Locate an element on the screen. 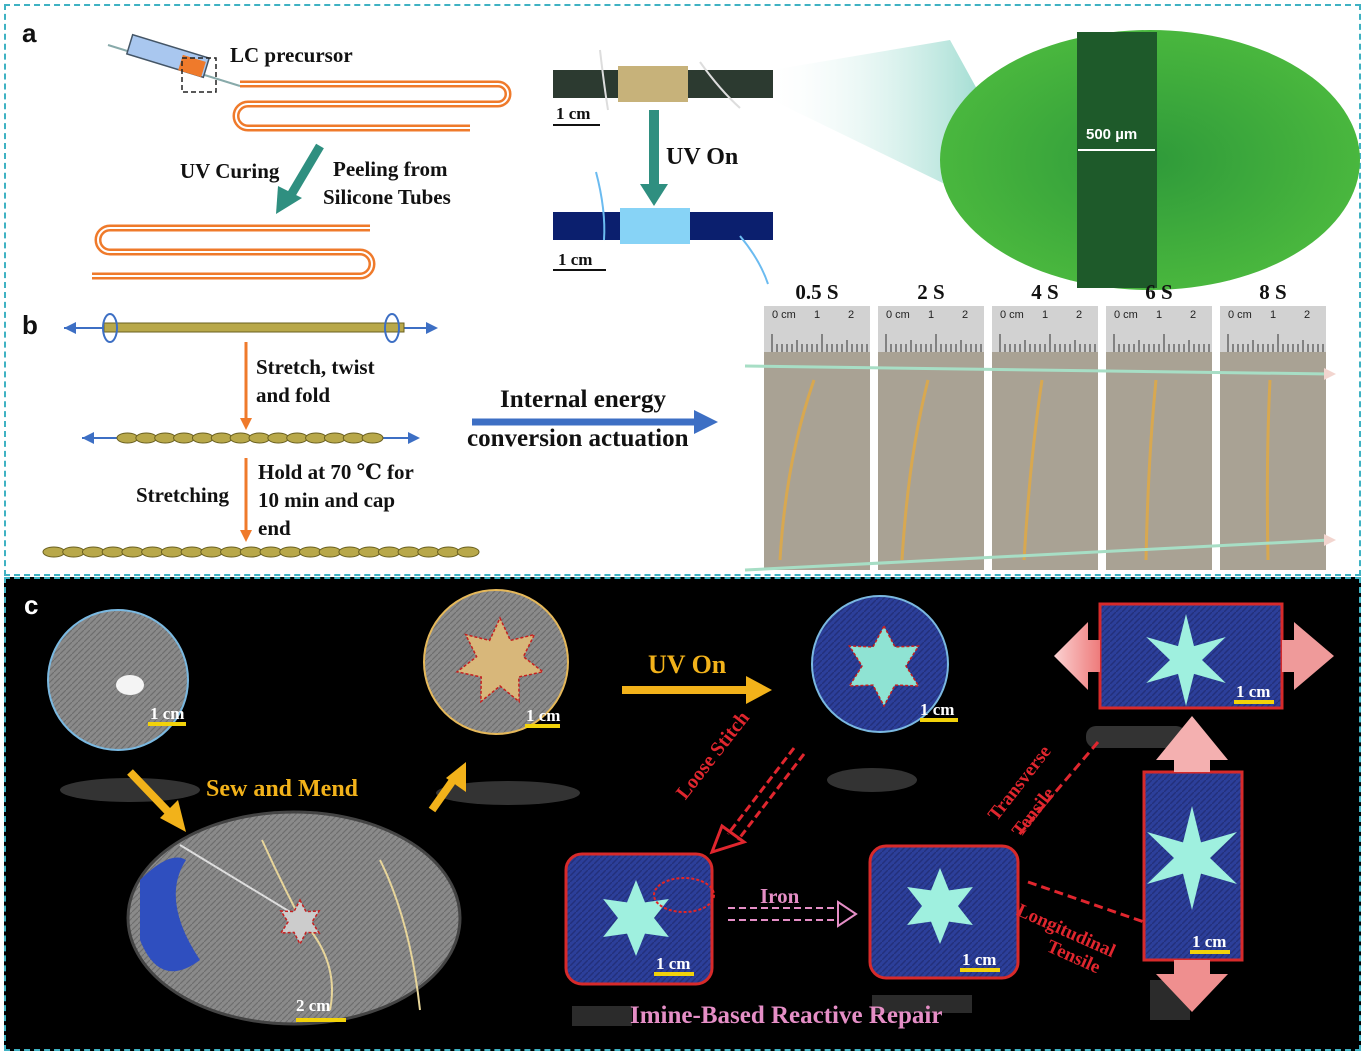 This screenshot has height=1057, width=1367. scale-c-sewn: 1 cm is located at coordinates (543, 715).